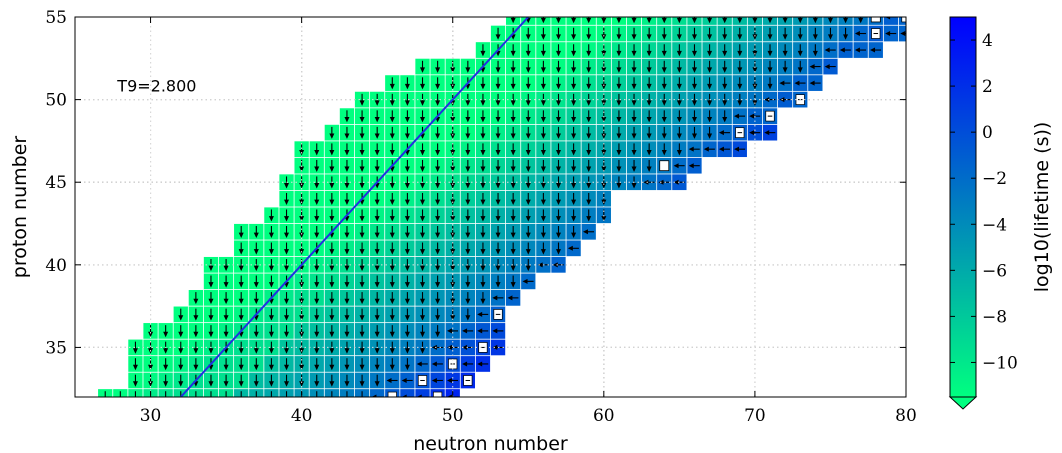 The image size is (1062, 453). Describe the element at coordinates (20, 207) in the screenshot. I see `y-axis-label: proton number` at that location.